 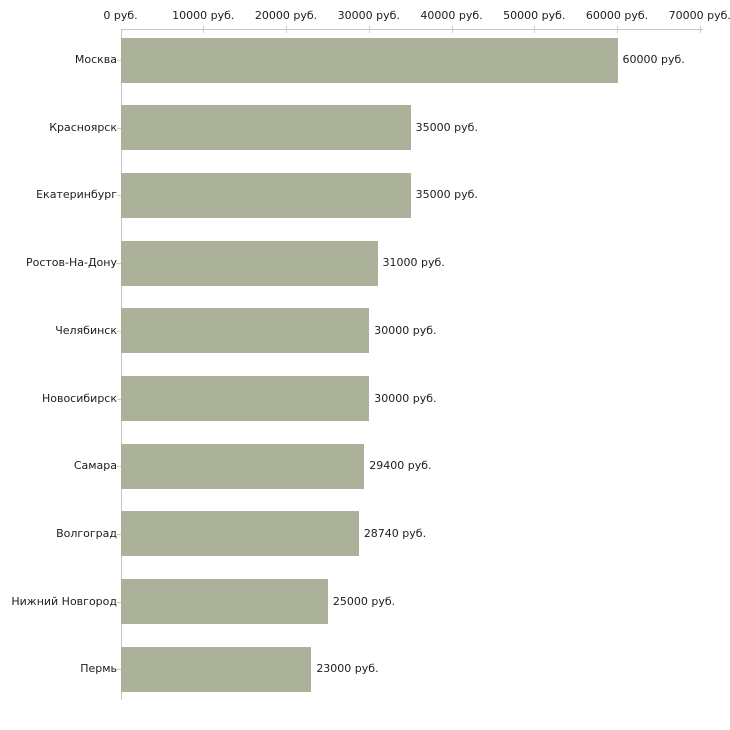 What do you see at coordinates (71, 263) in the screenshot?
I see `category-label: Ростов-На-Дону` at bounding box center [71, 263].